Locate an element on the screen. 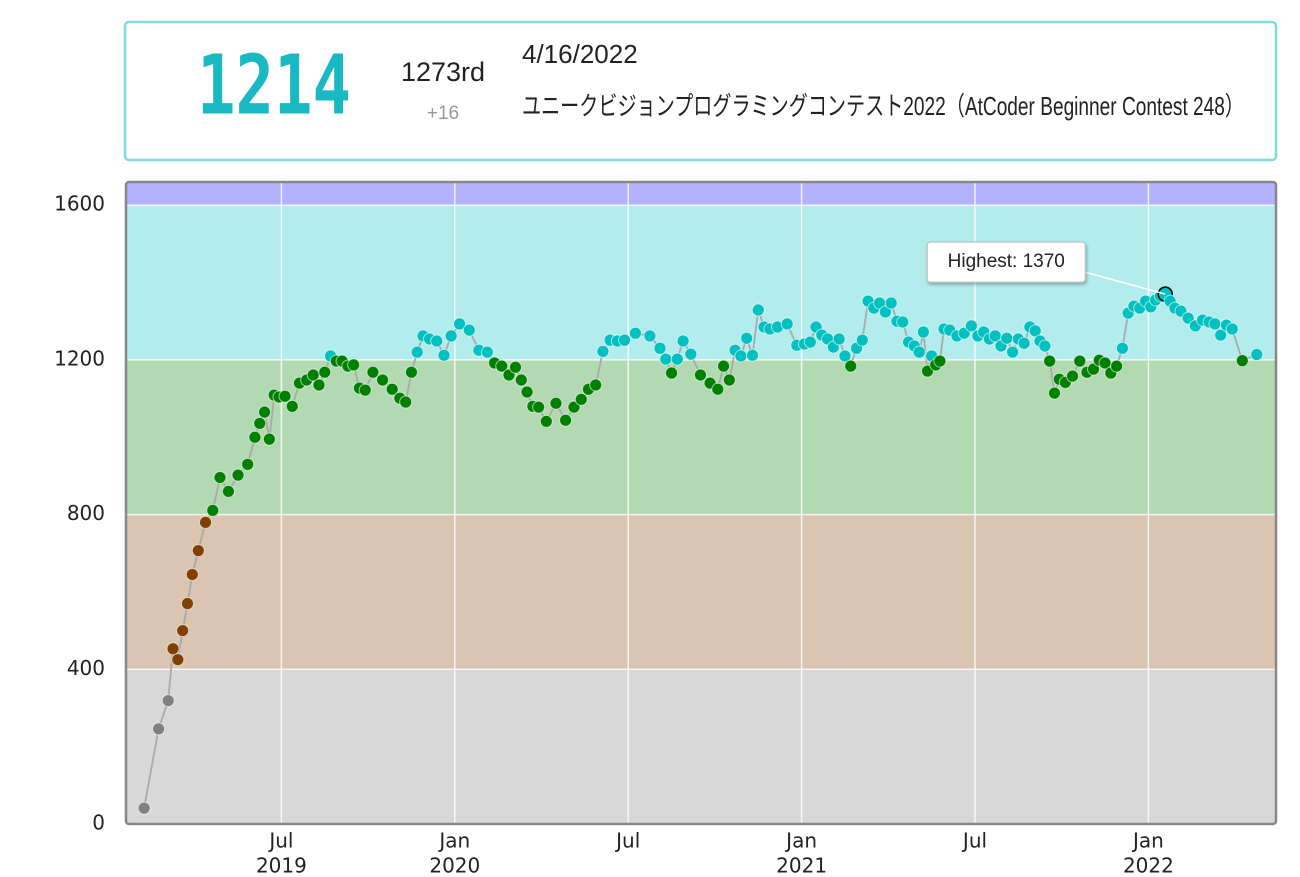 Image resolution: width=1300 pixels, height=877 pixels. highest-label: Highest: 1370 is located at coordinates (1006, 261).